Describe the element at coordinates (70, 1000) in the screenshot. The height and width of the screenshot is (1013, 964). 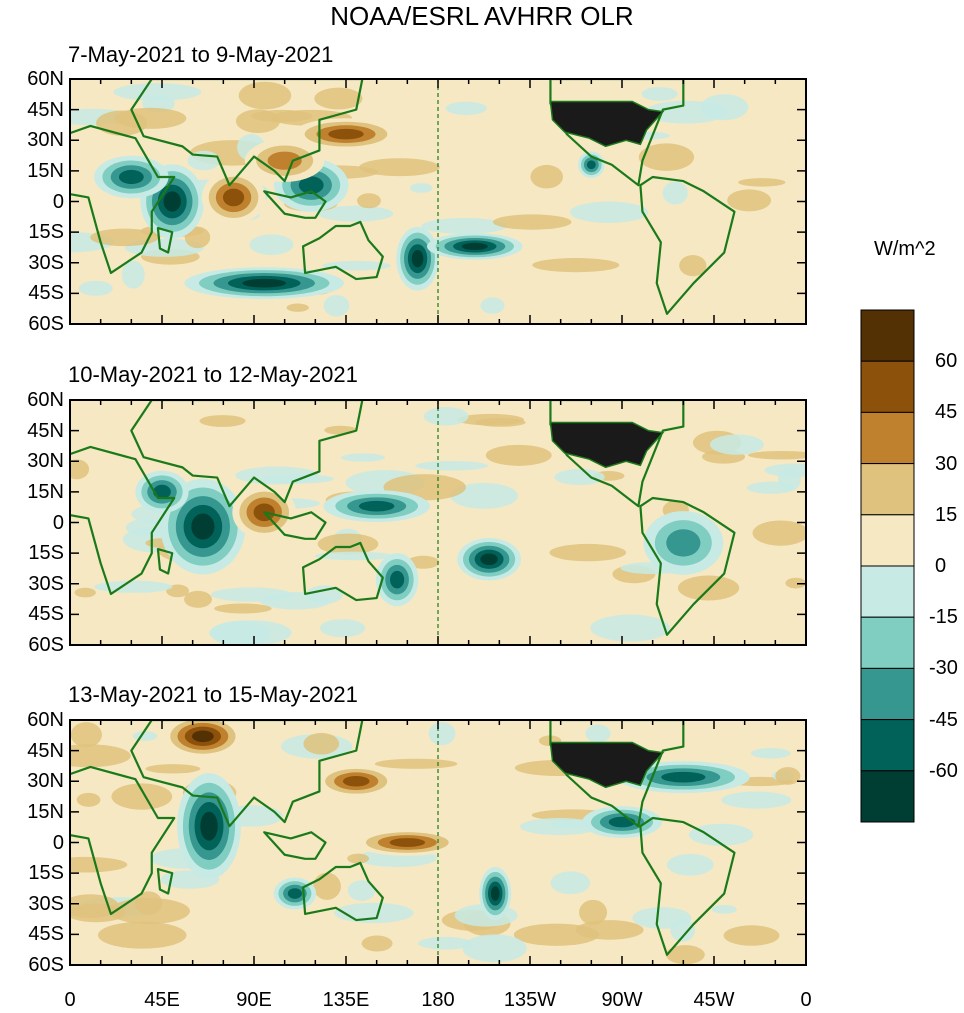
I see `lon-tick-label: 0` at that location.